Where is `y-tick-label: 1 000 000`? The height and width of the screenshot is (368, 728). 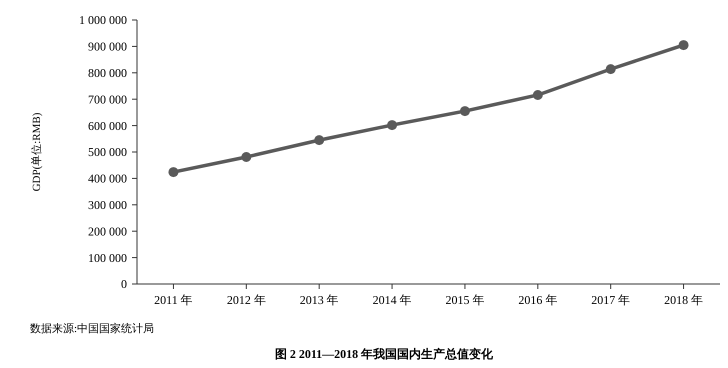 y-tick-label: 1 000 000 is located at coordinates (103, 20).